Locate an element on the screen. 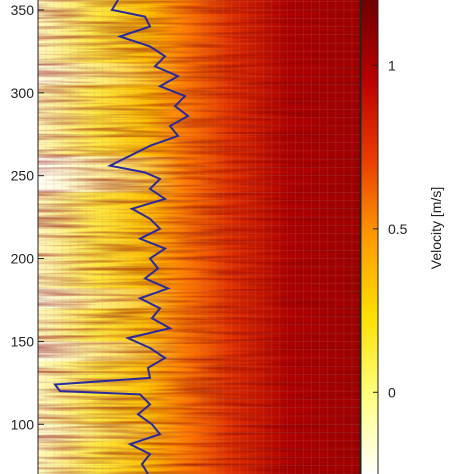 This screenshot has width=474, height=474. colorbar-gradient is located at coordinates (369, 237).